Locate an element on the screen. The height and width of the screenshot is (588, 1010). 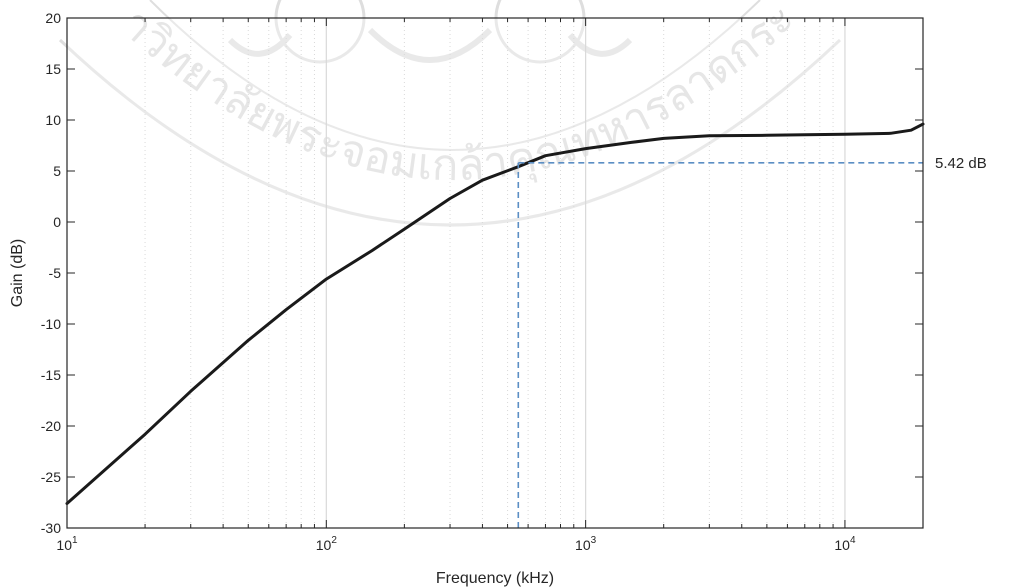
x-axis-label: Frequency (kHz) is located at coordinates (495, 578).